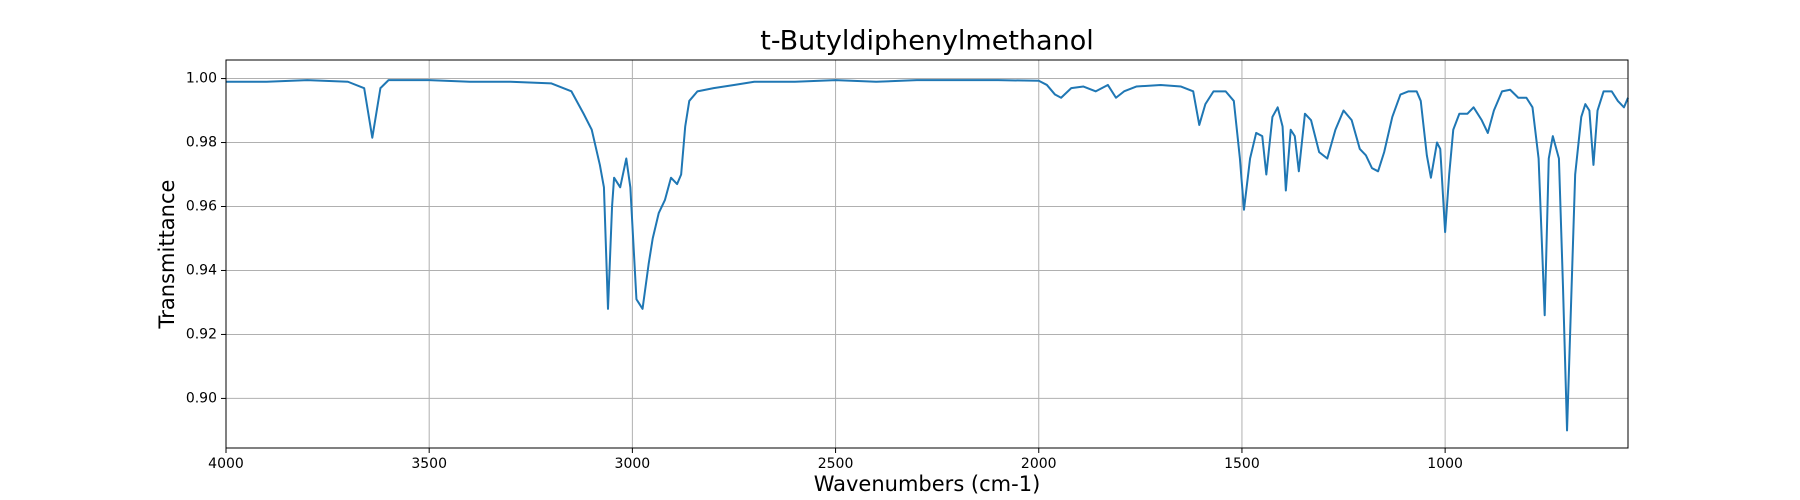 This screenshot has height=500, width=1800. What do you see at coordinates (1445, 464) in the screenshot?
I see `x-tick-label: 1000` at bounding box center [1445, 464].